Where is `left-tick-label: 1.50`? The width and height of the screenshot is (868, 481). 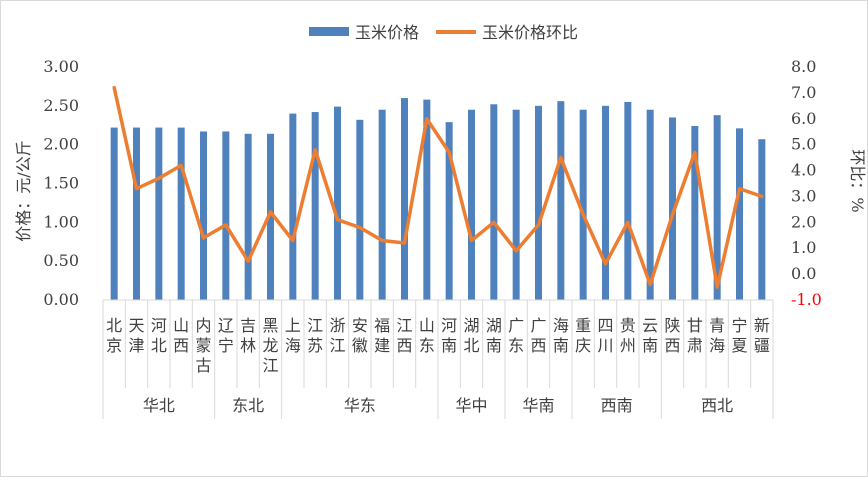 left-tick-label: 1.50 is located at coordinates (61, 183).